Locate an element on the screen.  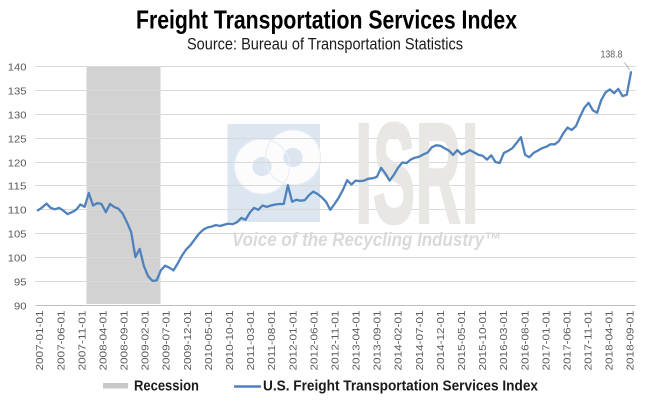
svg-text: 90 is located at coordinates (20, 307).